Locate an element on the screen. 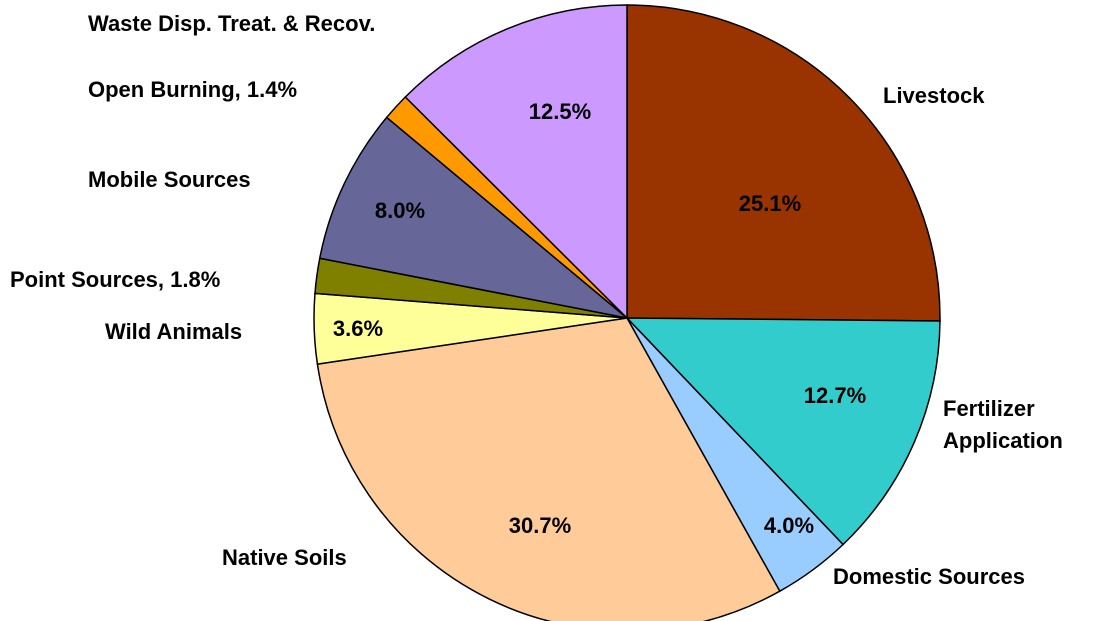  slice-label: Fertilizer Application is located at coordinates (1003, 424).